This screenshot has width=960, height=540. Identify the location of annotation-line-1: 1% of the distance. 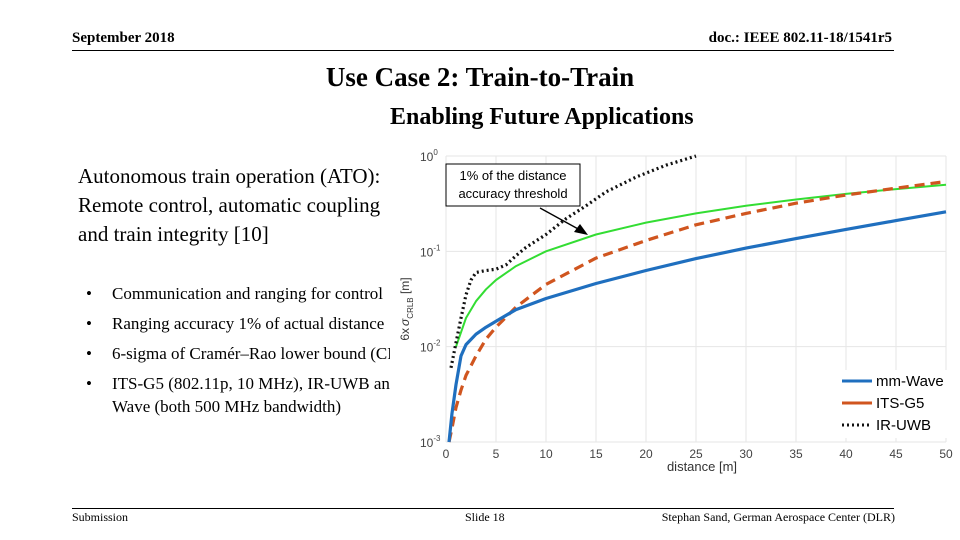
(513, 175).